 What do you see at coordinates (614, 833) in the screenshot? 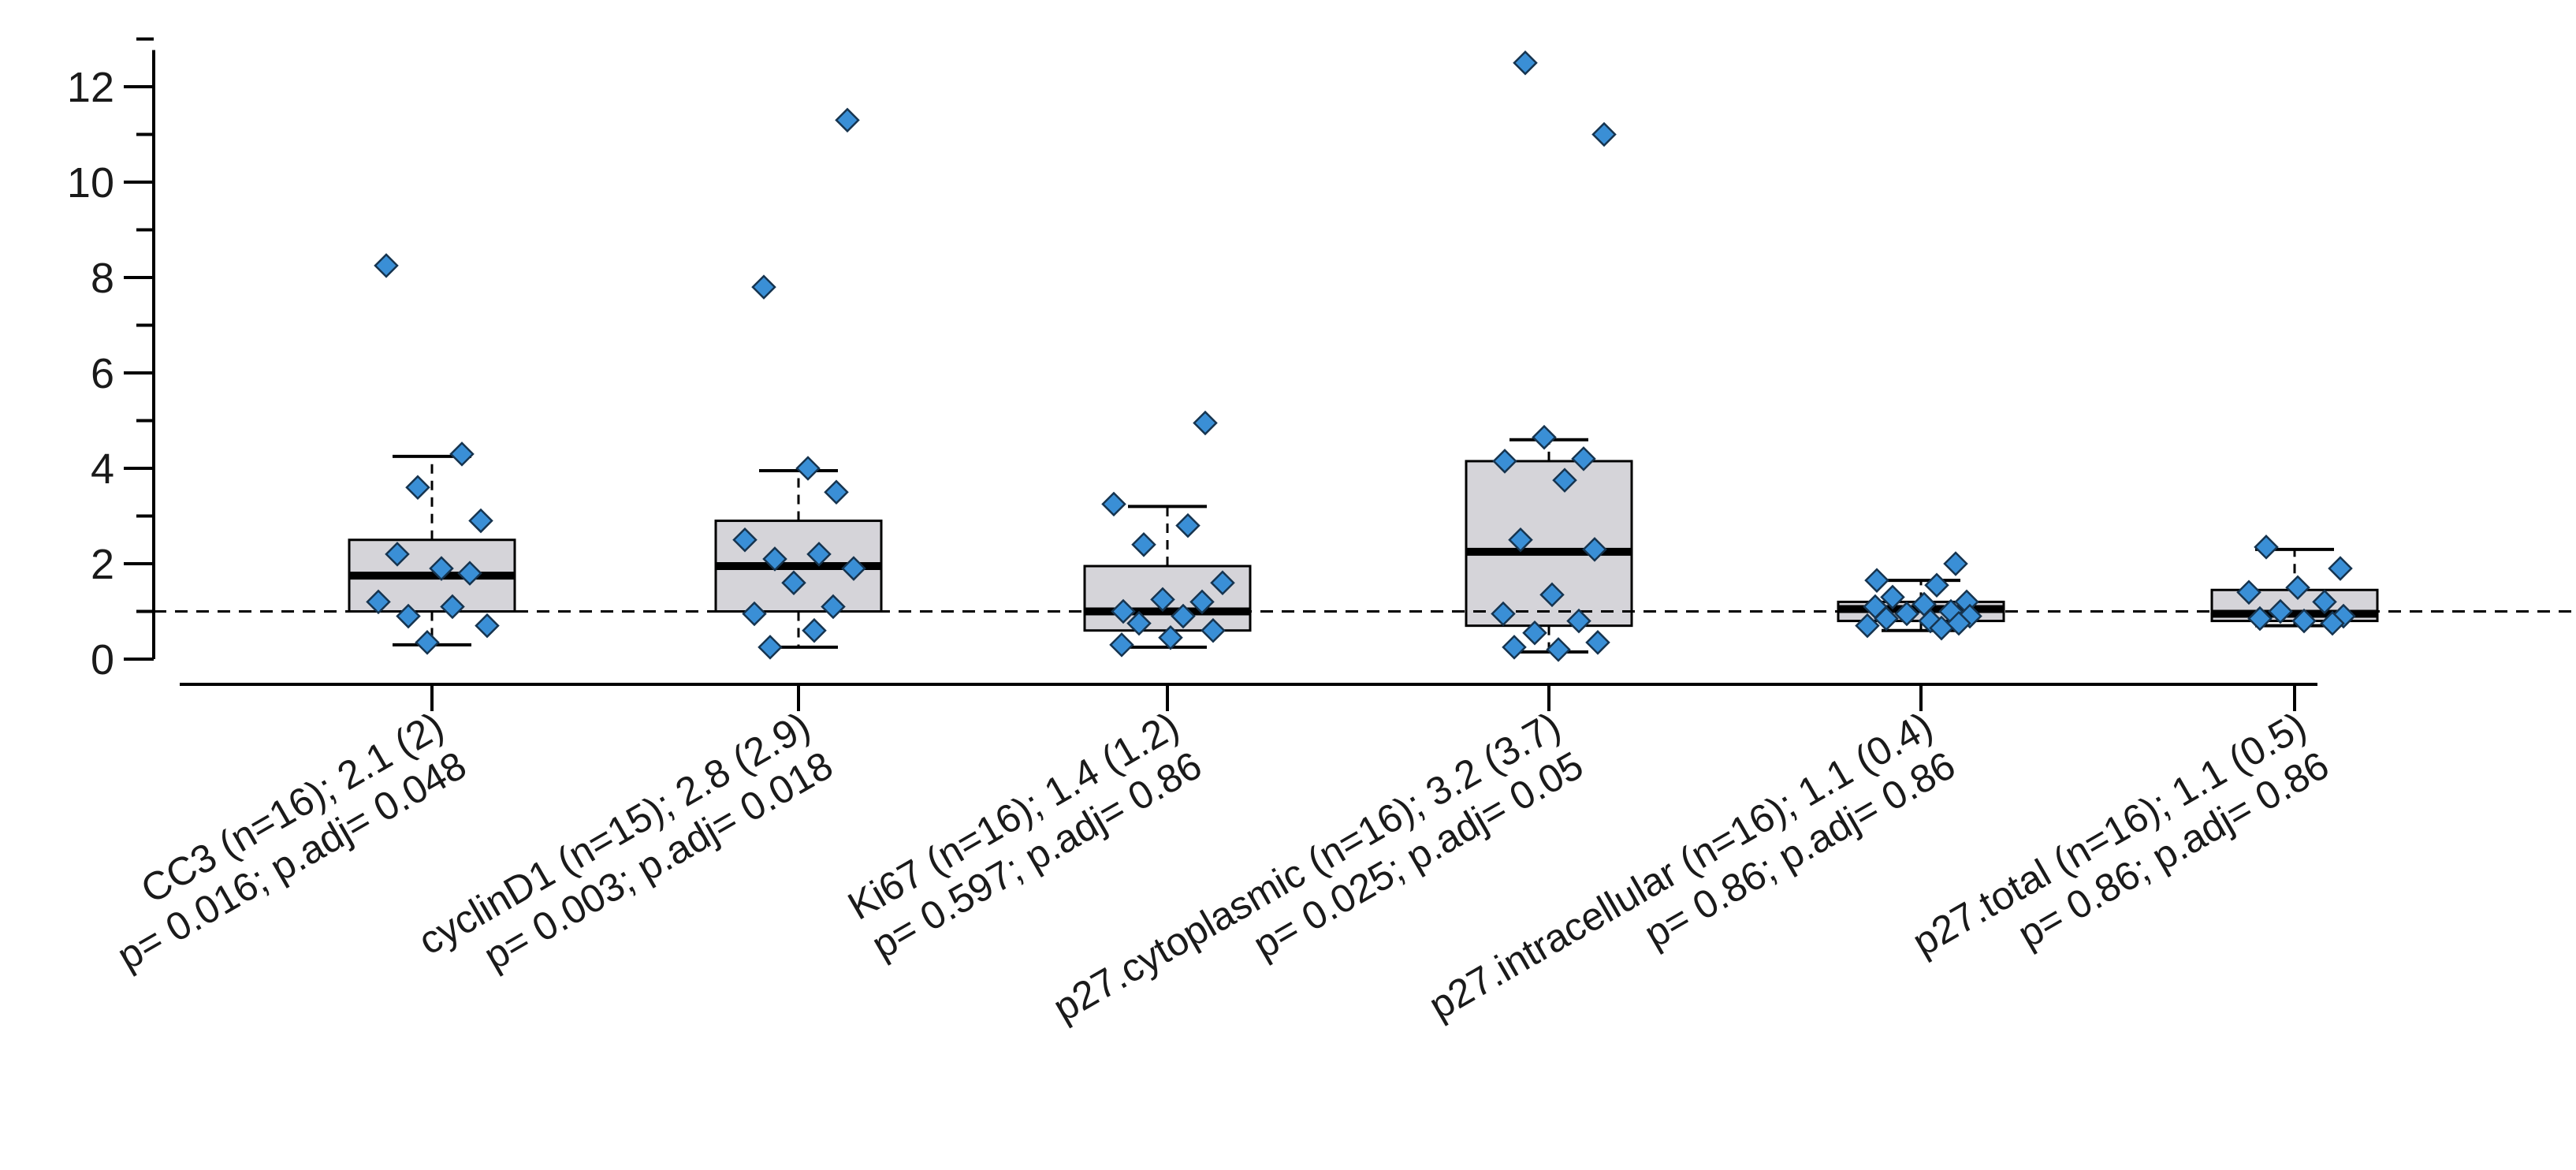
I see `category-label-line1: cyclinD1 (n=15); 2.8 (2.9)` at bounding box center [614, 833].